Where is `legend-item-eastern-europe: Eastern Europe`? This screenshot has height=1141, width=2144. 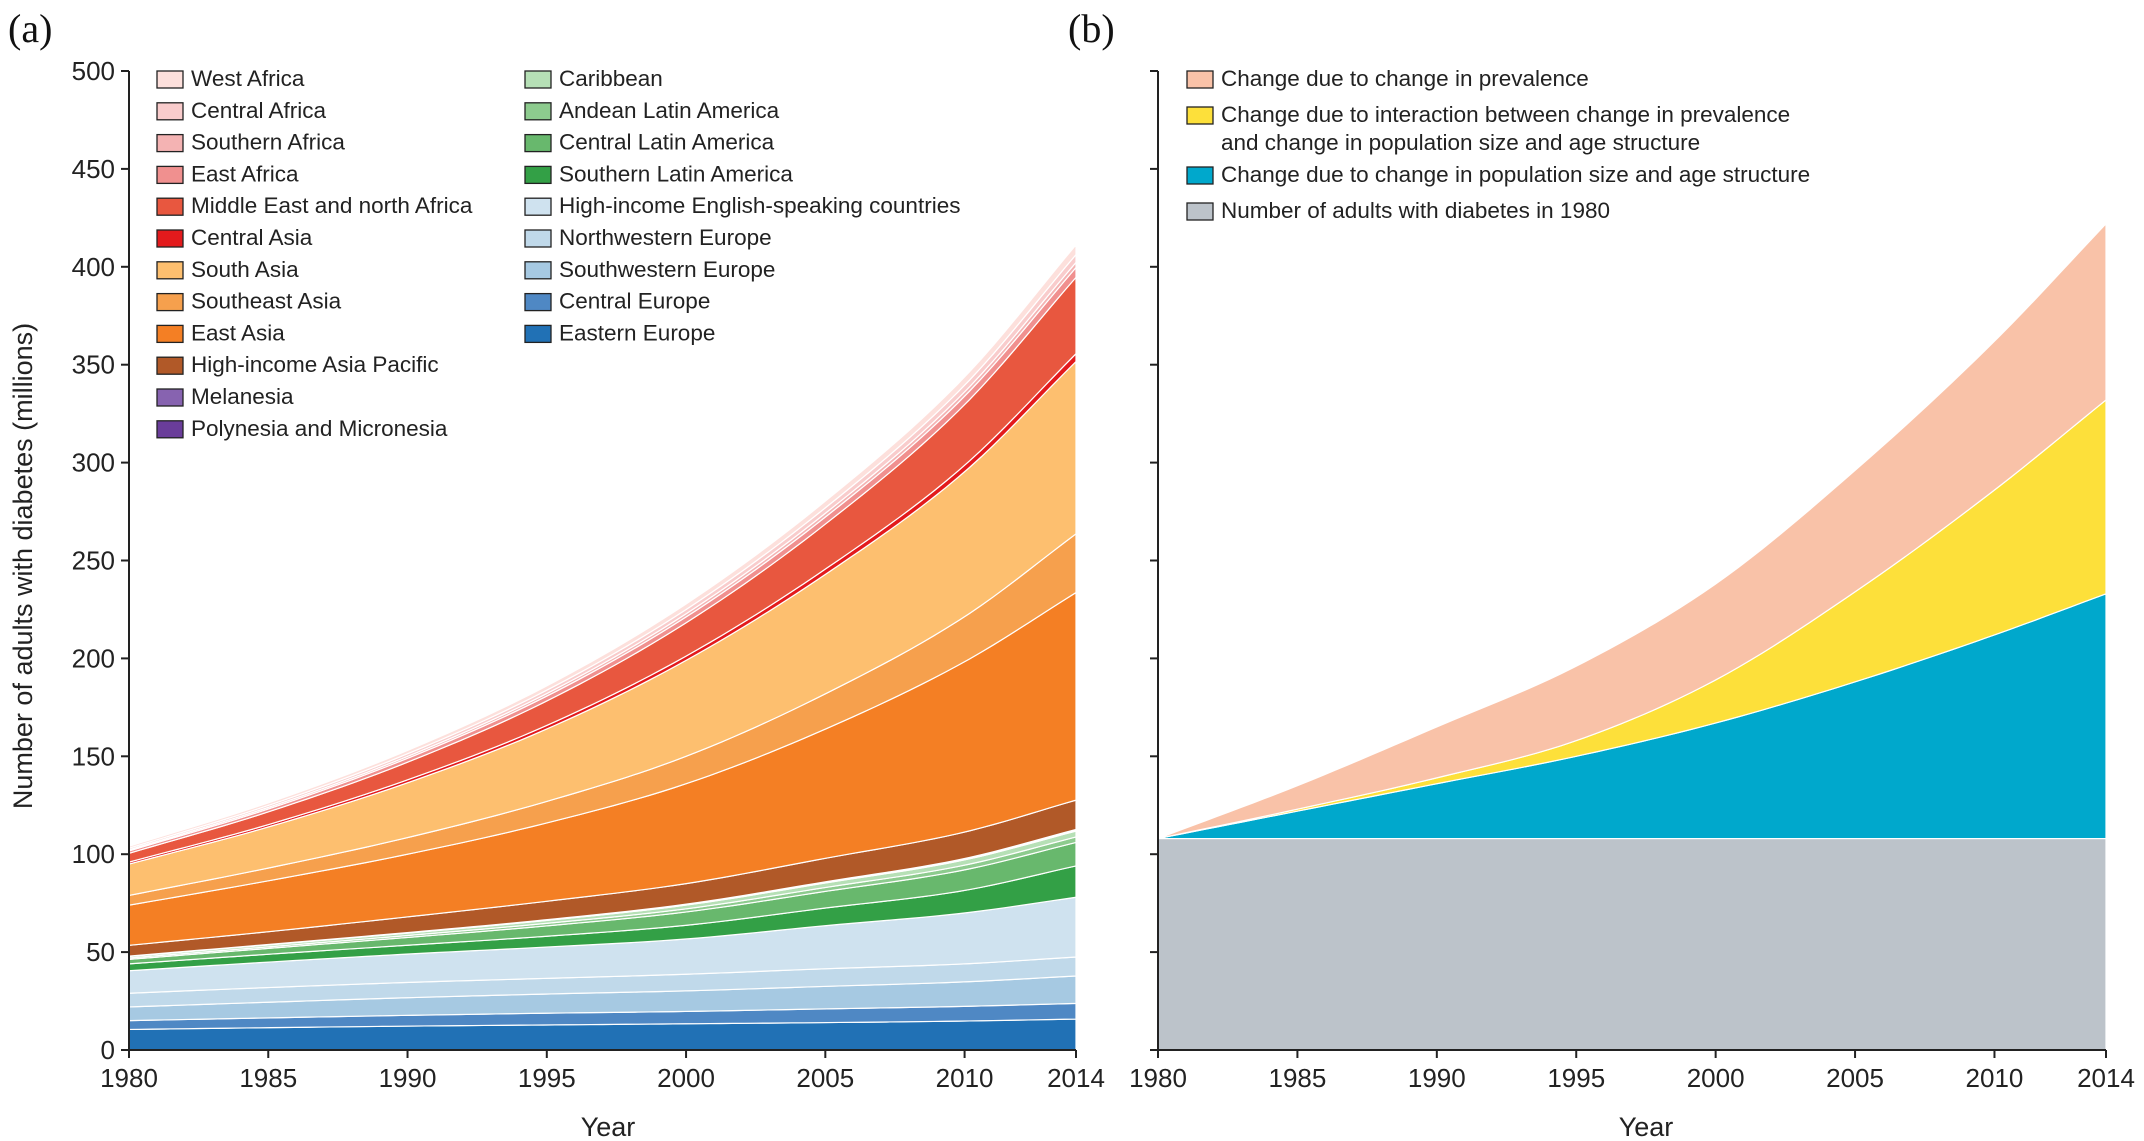 legend-item-eastern-europe: Eastern Europe is located at coordinates (619, 332).